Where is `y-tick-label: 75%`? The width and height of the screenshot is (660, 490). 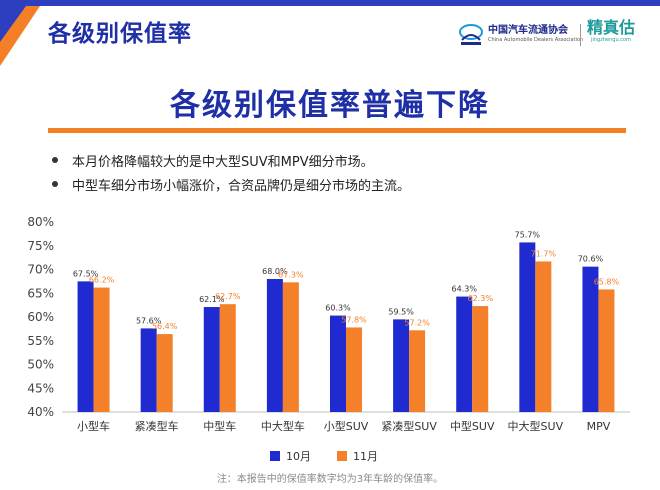 y-tick-label: 75% is located at coordinates (40, 246).